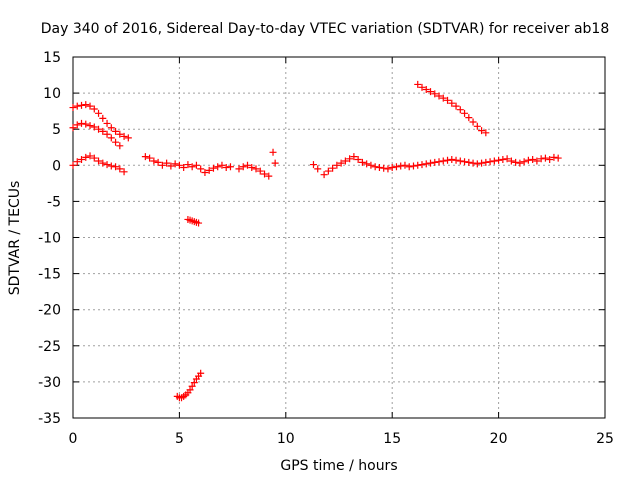 The image size is (640, 484). What do you see at coordinates (286, 439) in the screenshot?
I see `x-tick-label: 10` at bounding box center [286, 439].